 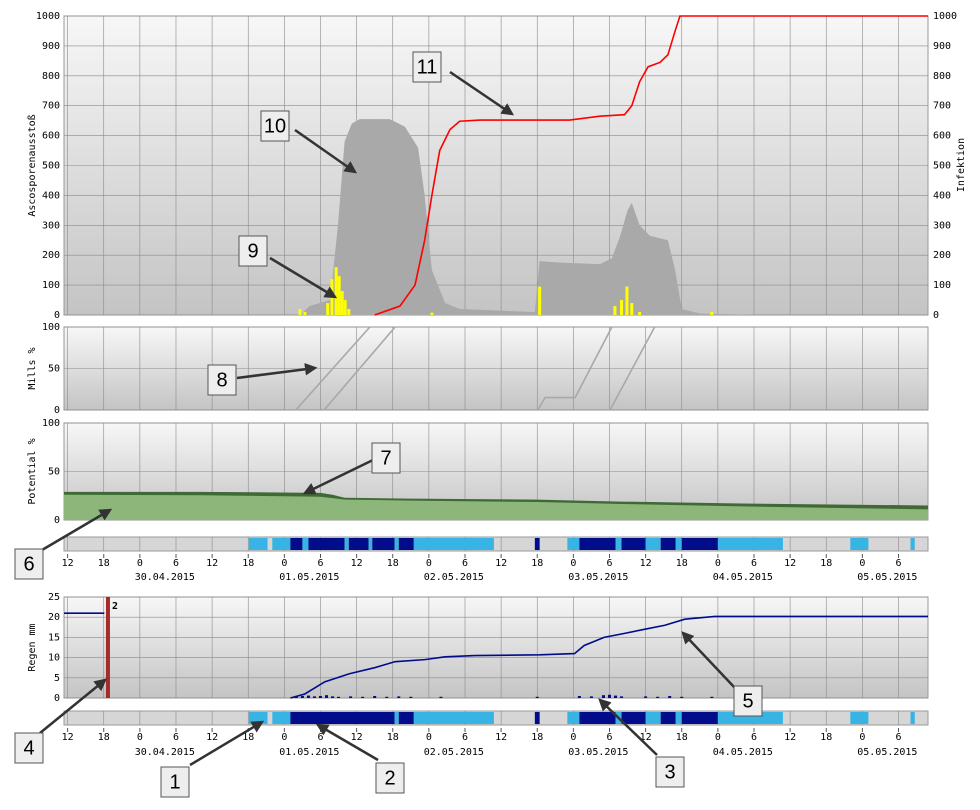 What do you see at coordinates (887, 577) in the screenshot?
I see `date-label: 05.05.2015` at bounding box center [887, 577].